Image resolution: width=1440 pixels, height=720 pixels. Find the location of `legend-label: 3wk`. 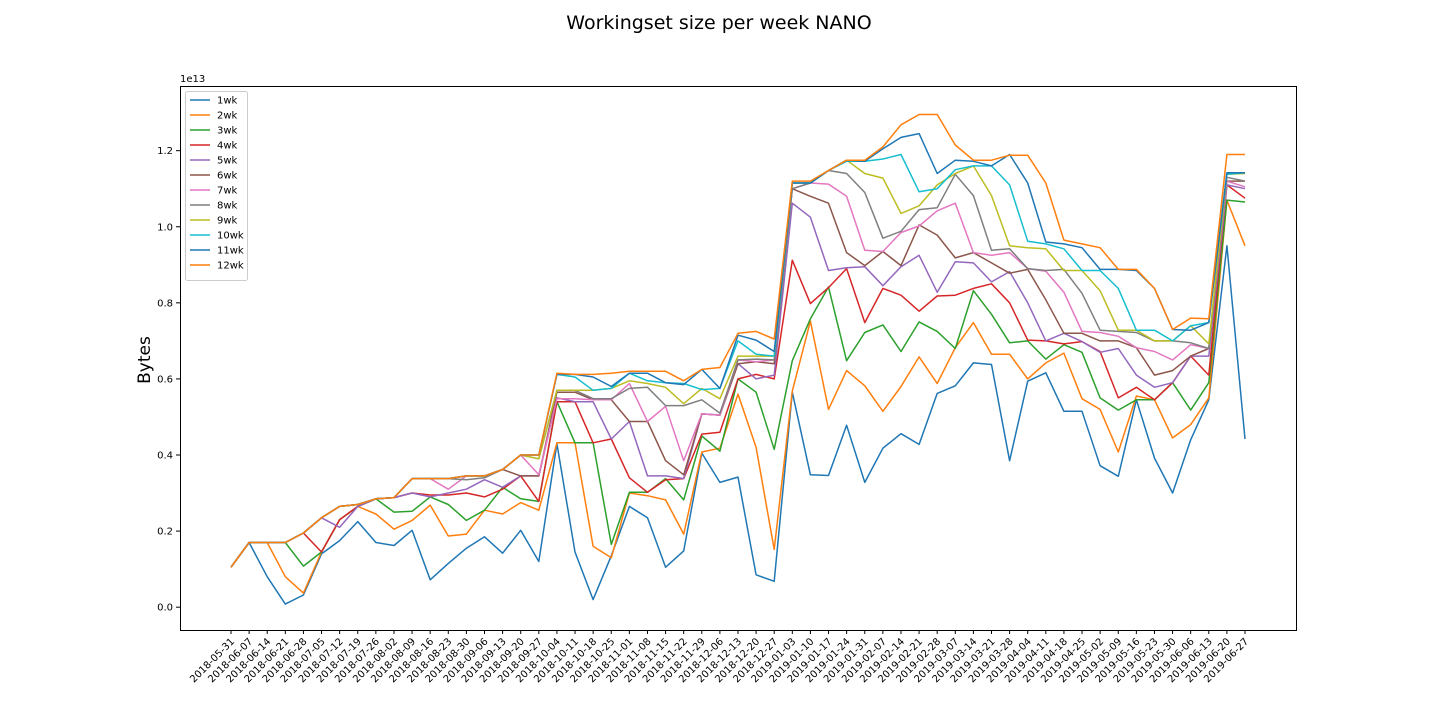

legend-label: 3wk is located at coordinates (227, 131).